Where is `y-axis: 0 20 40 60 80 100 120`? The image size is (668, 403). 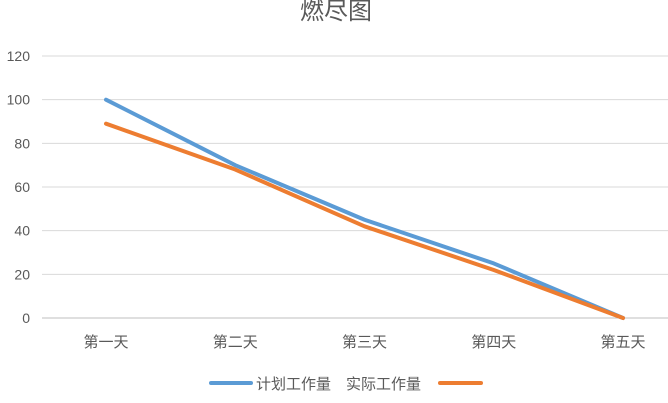 y-axis: 0 20 40 60 80 100 120 is located at coordinates (19, 187).